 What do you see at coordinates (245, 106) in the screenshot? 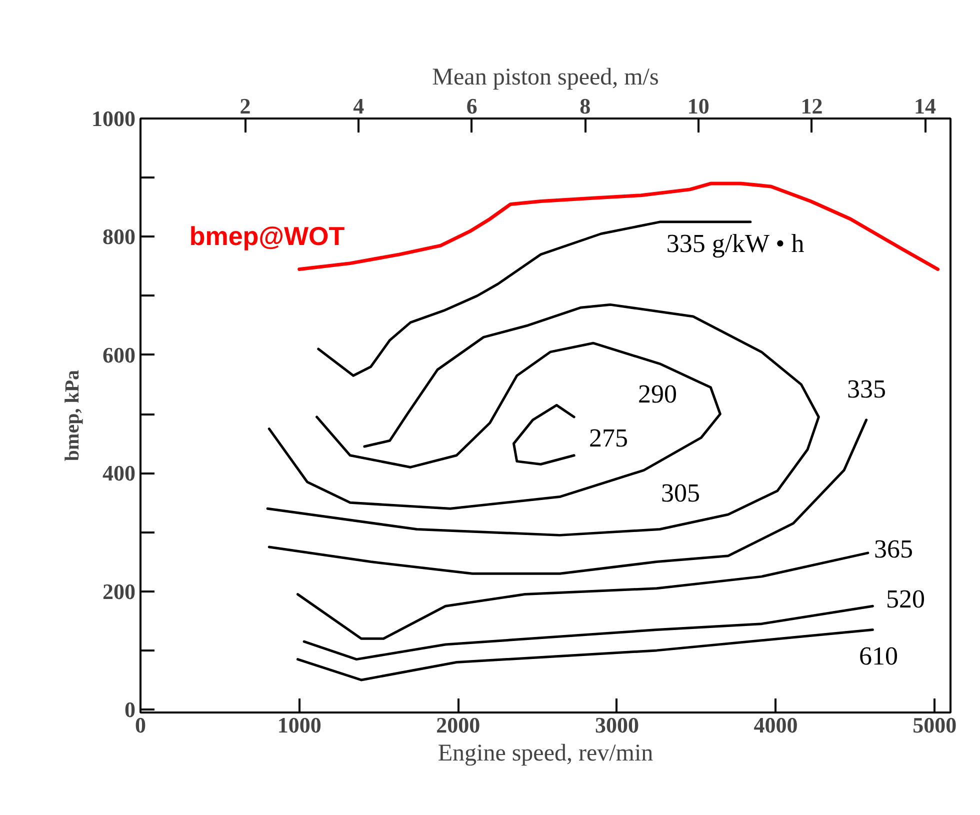
I see `x2-tick-label: 2` at bounding box center [245, 106].